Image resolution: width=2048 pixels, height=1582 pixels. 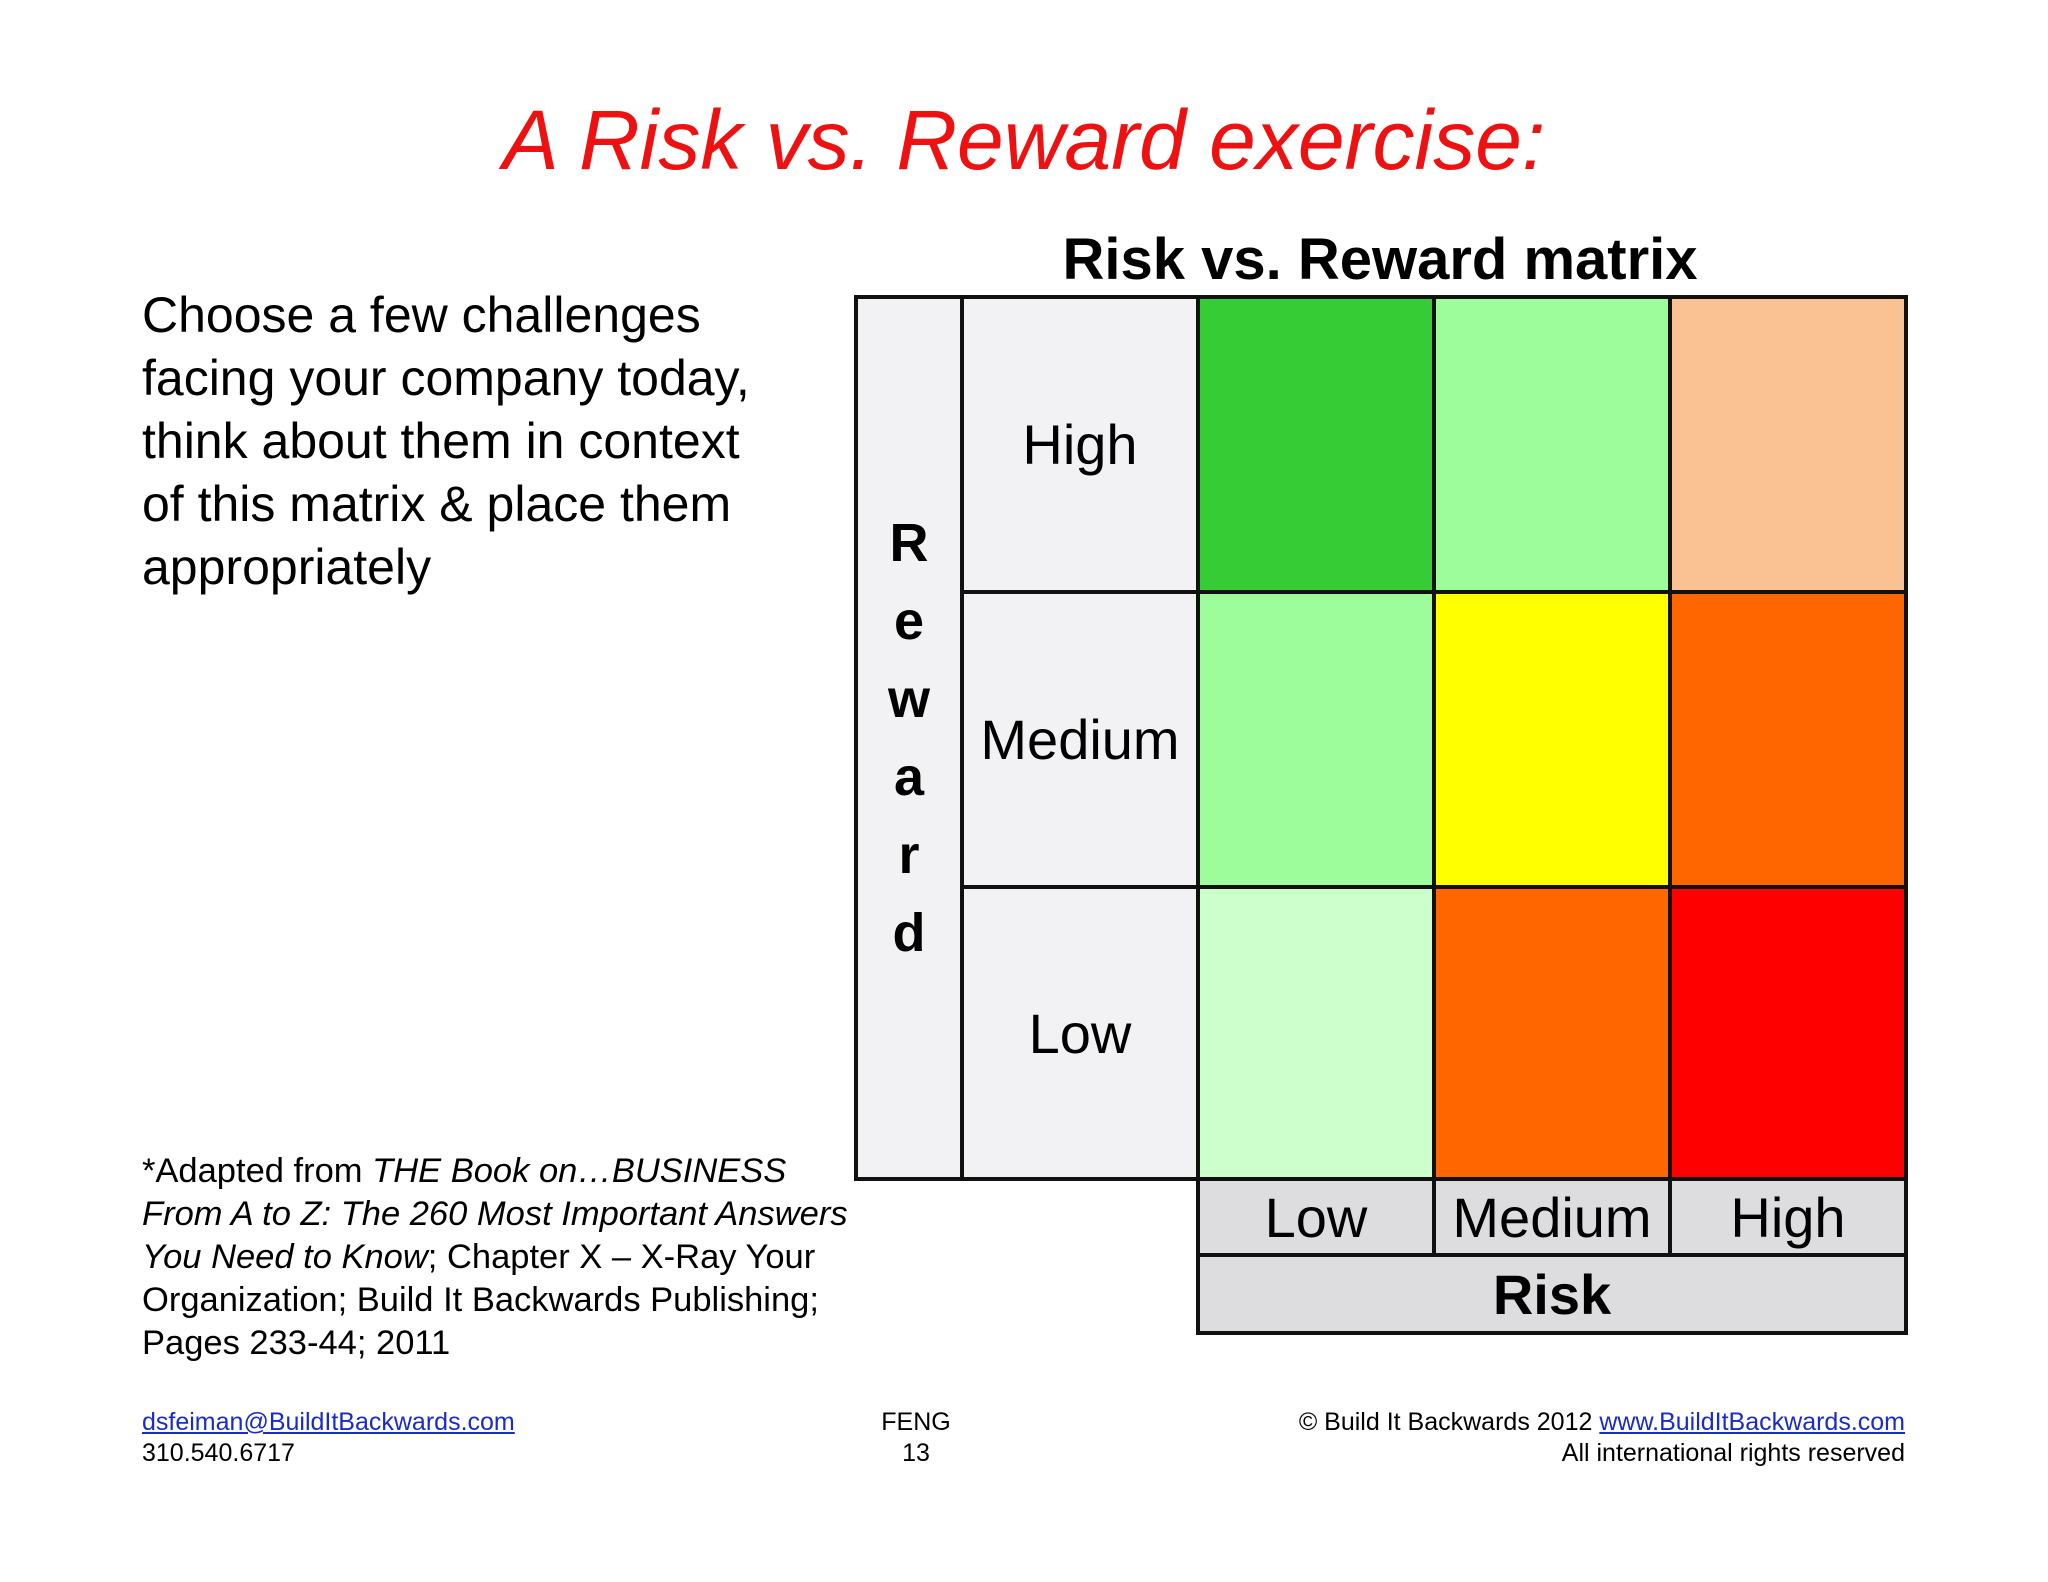 What do you see at coordinates (1552, 1033) in the screenshot?
I see `matrix-cell-low-reward-medium-risk` at bounding box center [1552, 1033].